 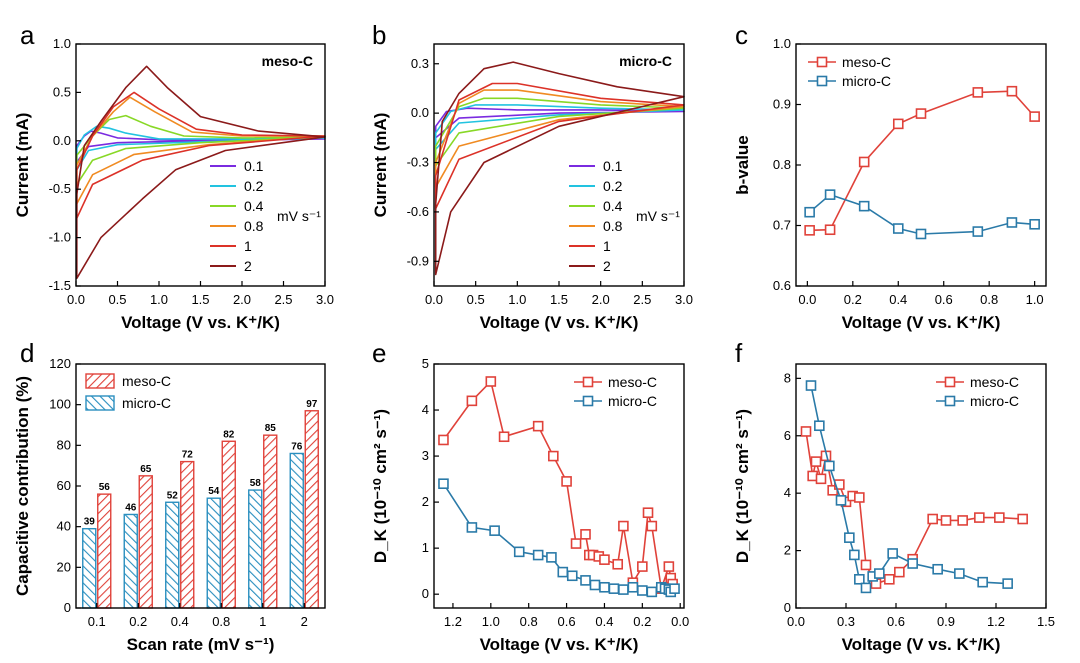 I want to click on y-tick-label-c: 0.6, so click(x=782, y=285).